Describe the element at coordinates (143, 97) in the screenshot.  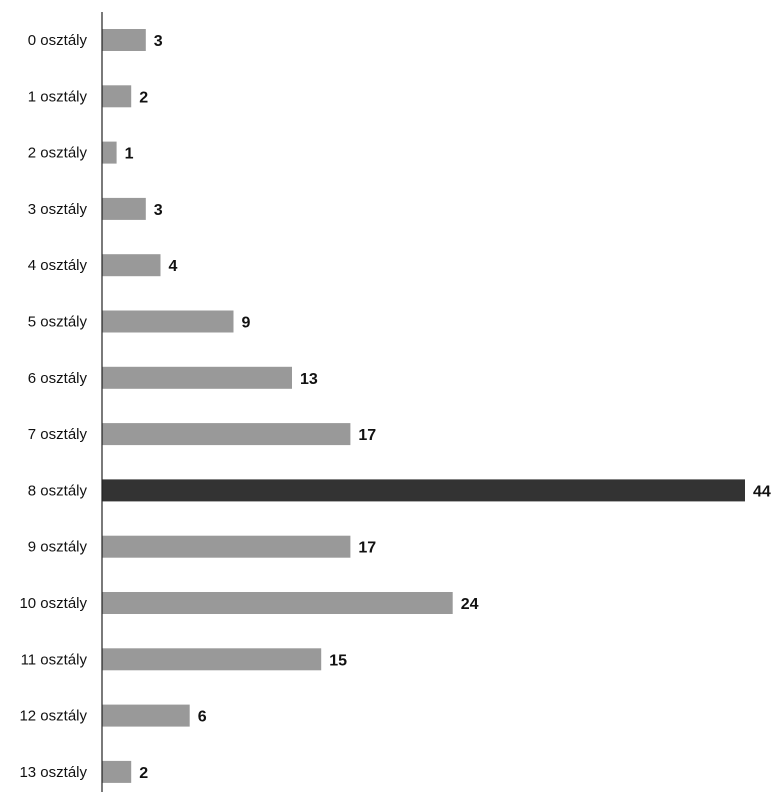
I see `value-label-1: 2` at that location.